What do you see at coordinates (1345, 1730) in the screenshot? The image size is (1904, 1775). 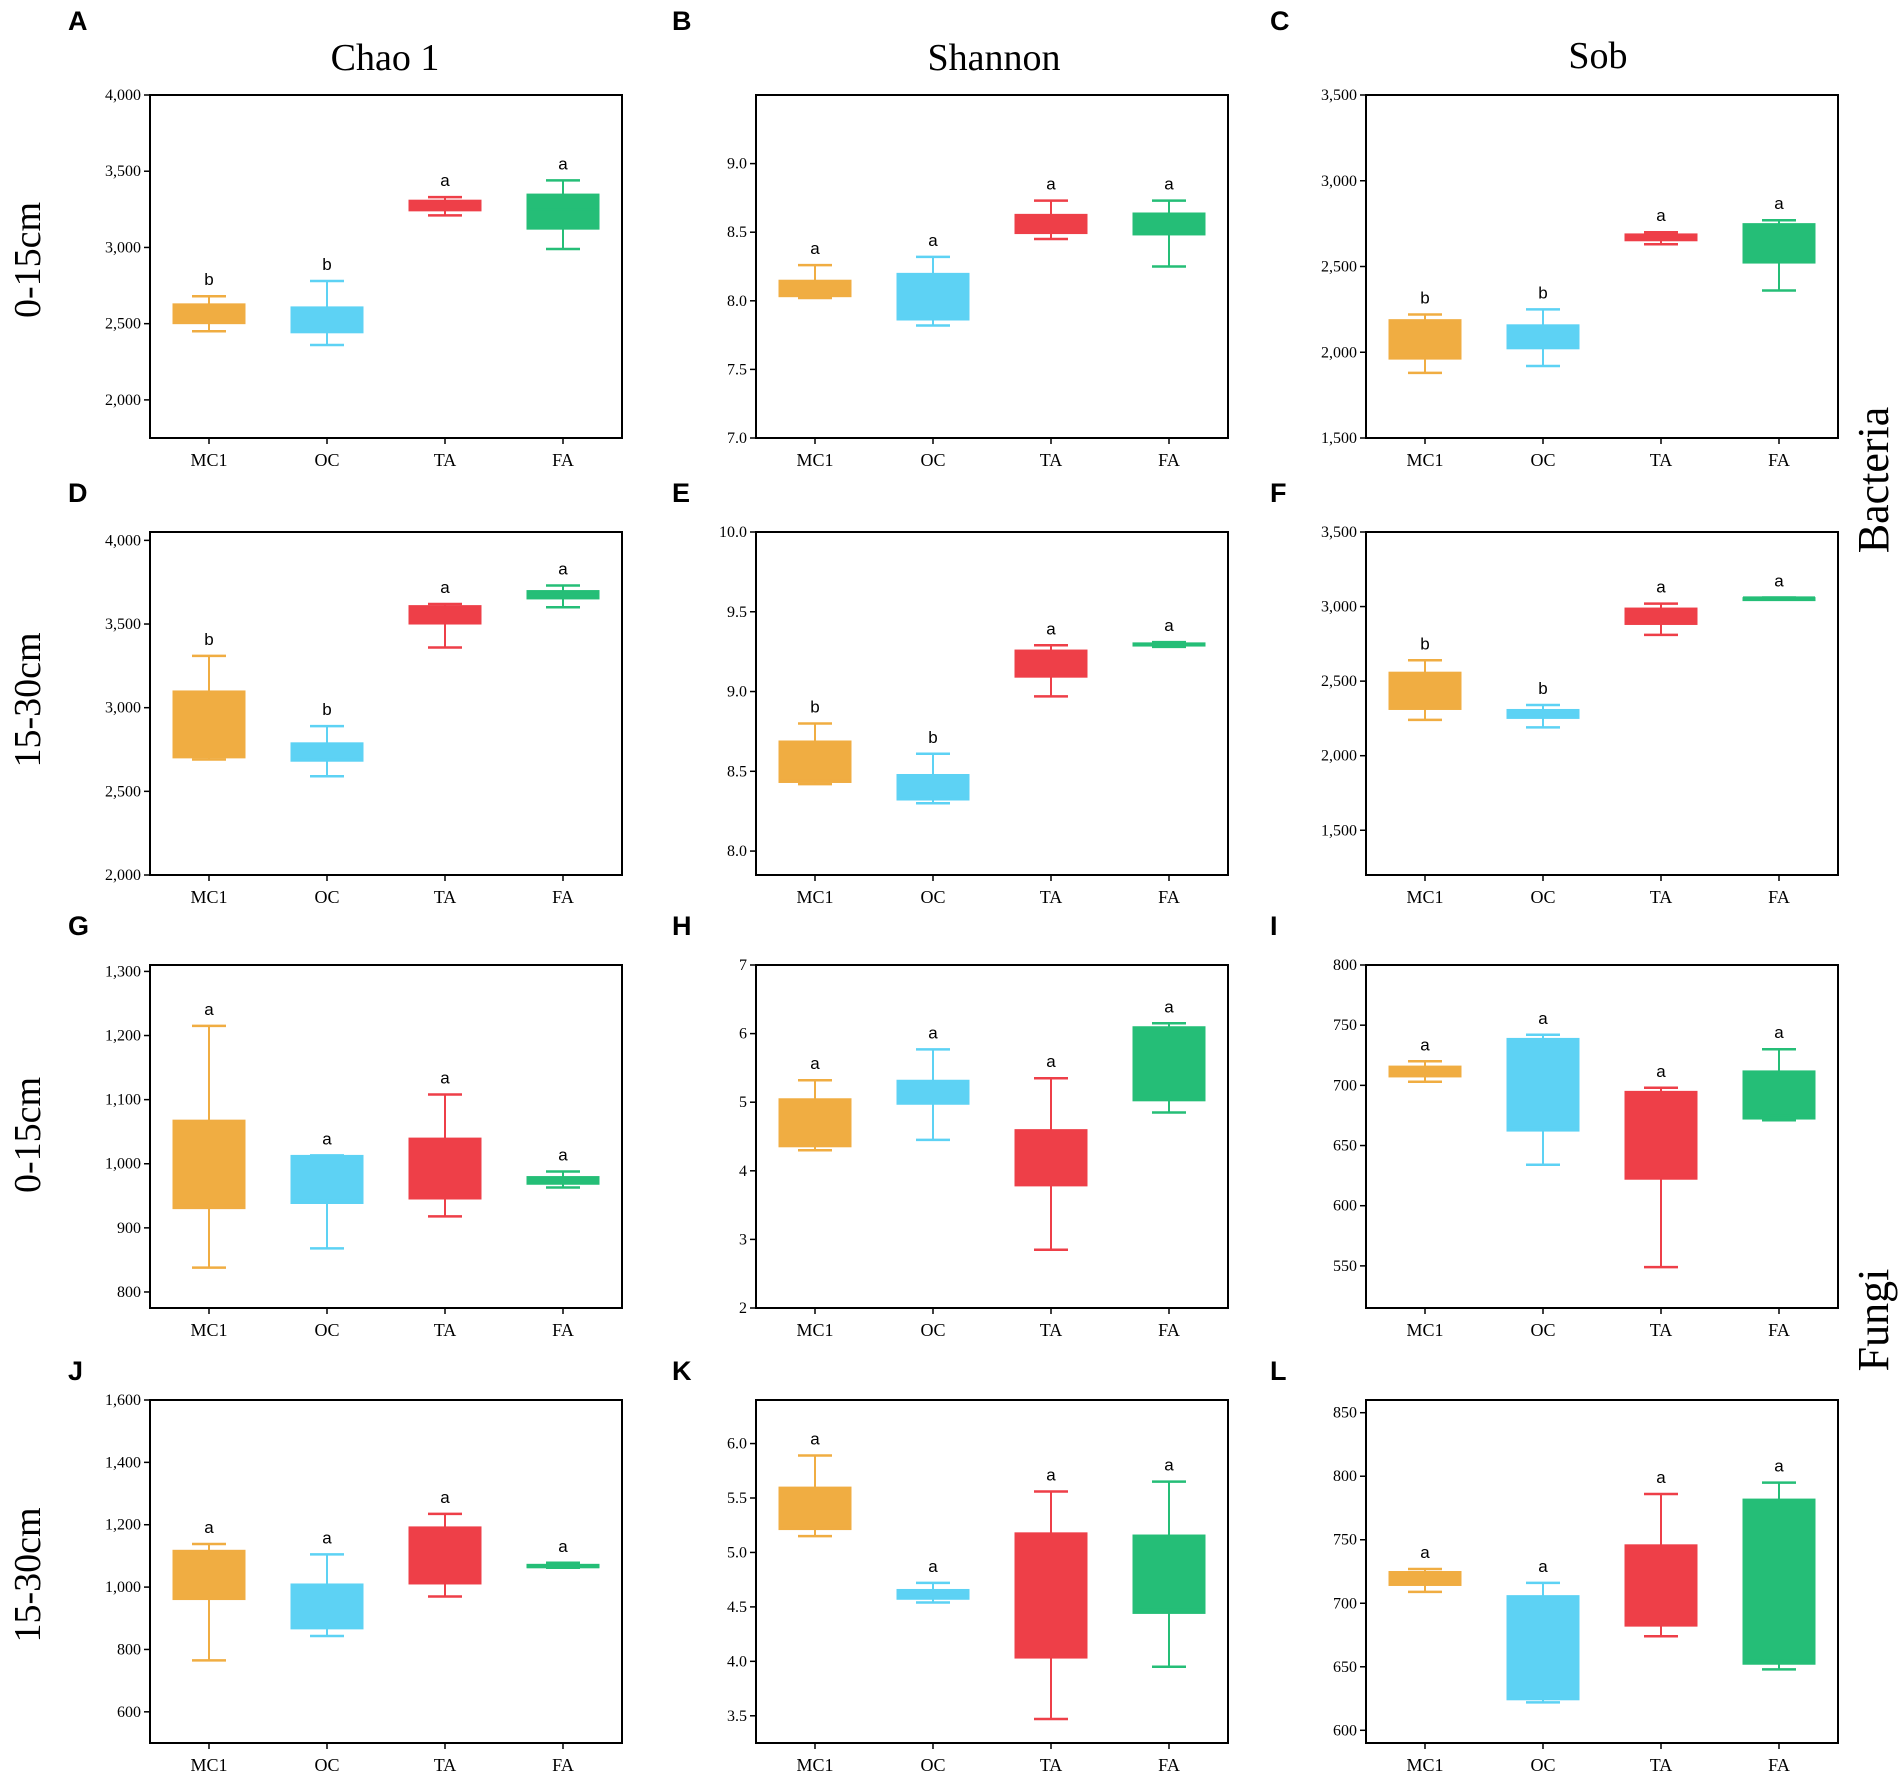 I see `y-tick-label-l: 600` at bounding box center [1345, 1730].